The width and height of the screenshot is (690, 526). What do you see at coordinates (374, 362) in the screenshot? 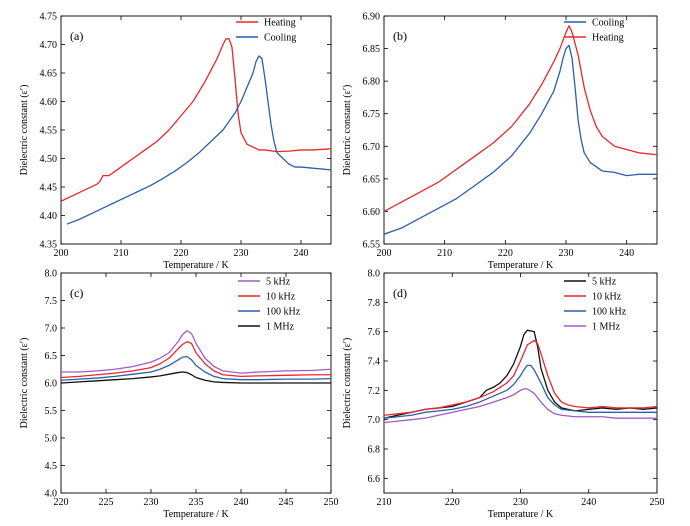
I see `y-tick-label: 7.4` at bounding box center [374, 362].